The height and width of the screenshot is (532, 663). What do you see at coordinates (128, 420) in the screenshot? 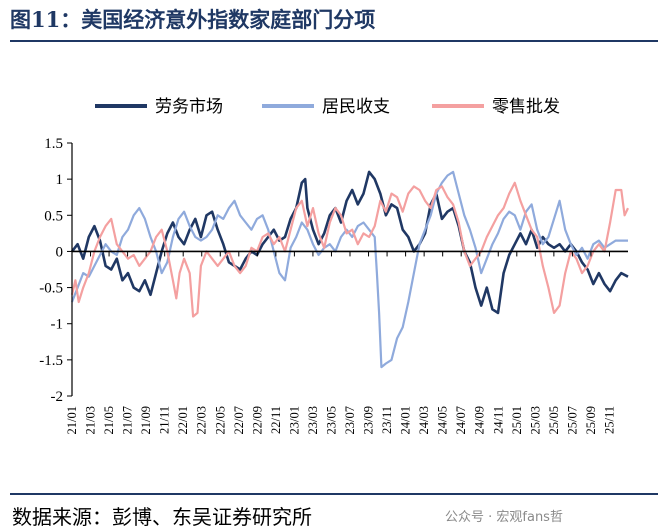
I see `x-tick-label: 21/07` at bounding box center [128, 420].